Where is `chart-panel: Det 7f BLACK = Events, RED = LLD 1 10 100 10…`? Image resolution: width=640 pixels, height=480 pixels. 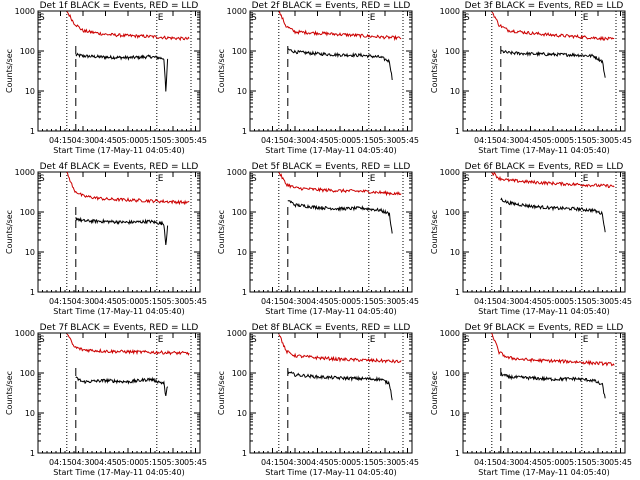 chart-panel: Det 7f BLACK = Events, RED = LLD 1 10 100 10… is located at coordinates (106, 400).